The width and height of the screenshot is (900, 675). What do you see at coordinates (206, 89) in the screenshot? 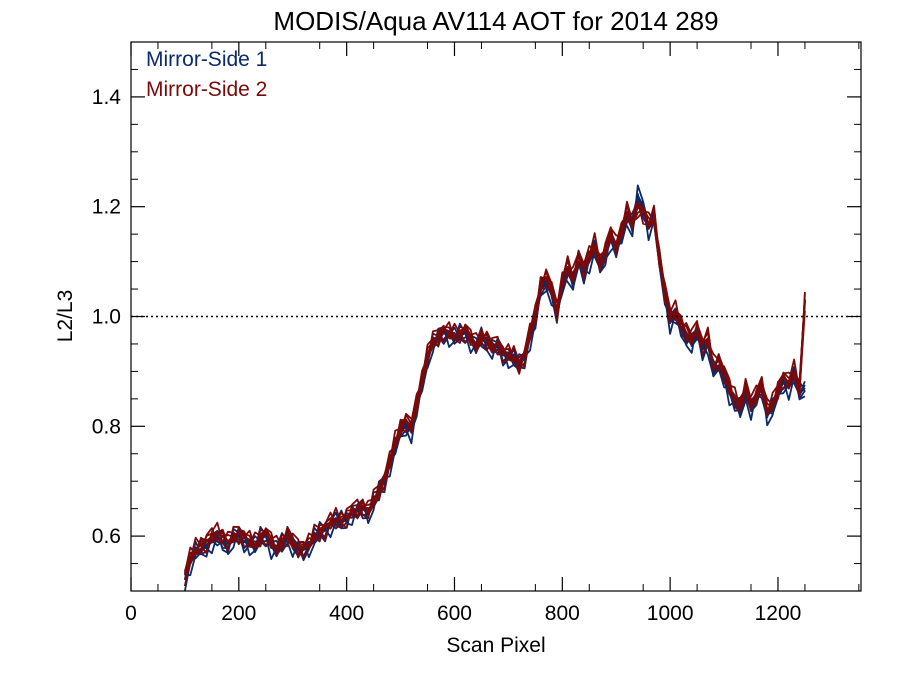
I see `legend-entry-mirror-side-2: Mirror-Side 2` at bounding box center [206, 89].